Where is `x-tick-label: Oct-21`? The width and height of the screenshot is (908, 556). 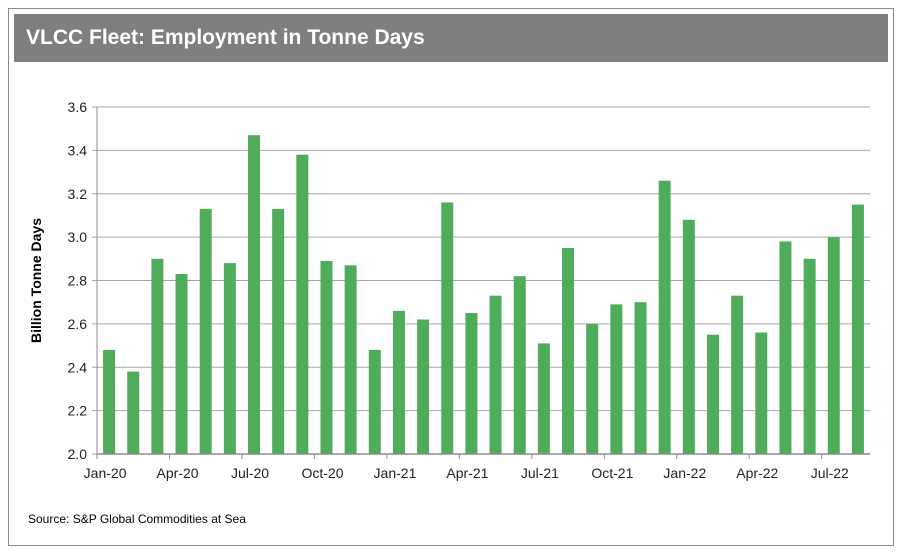
x-tick-label: Oct-21 is located at coordinates (612, 473).